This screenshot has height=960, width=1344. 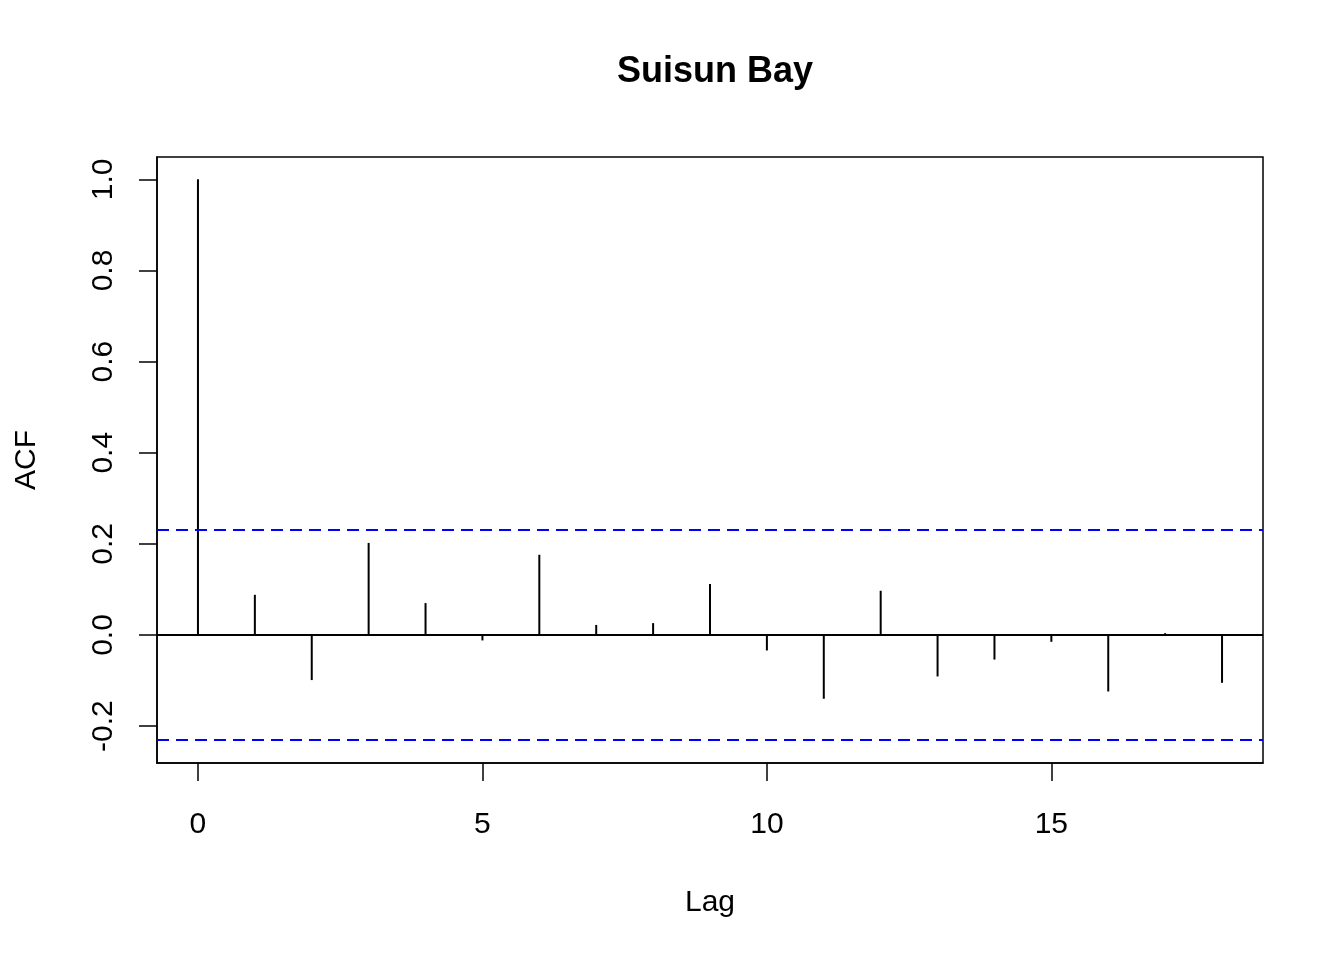 I want to click on x-tick-label: 5, so click(x=482, y=822).